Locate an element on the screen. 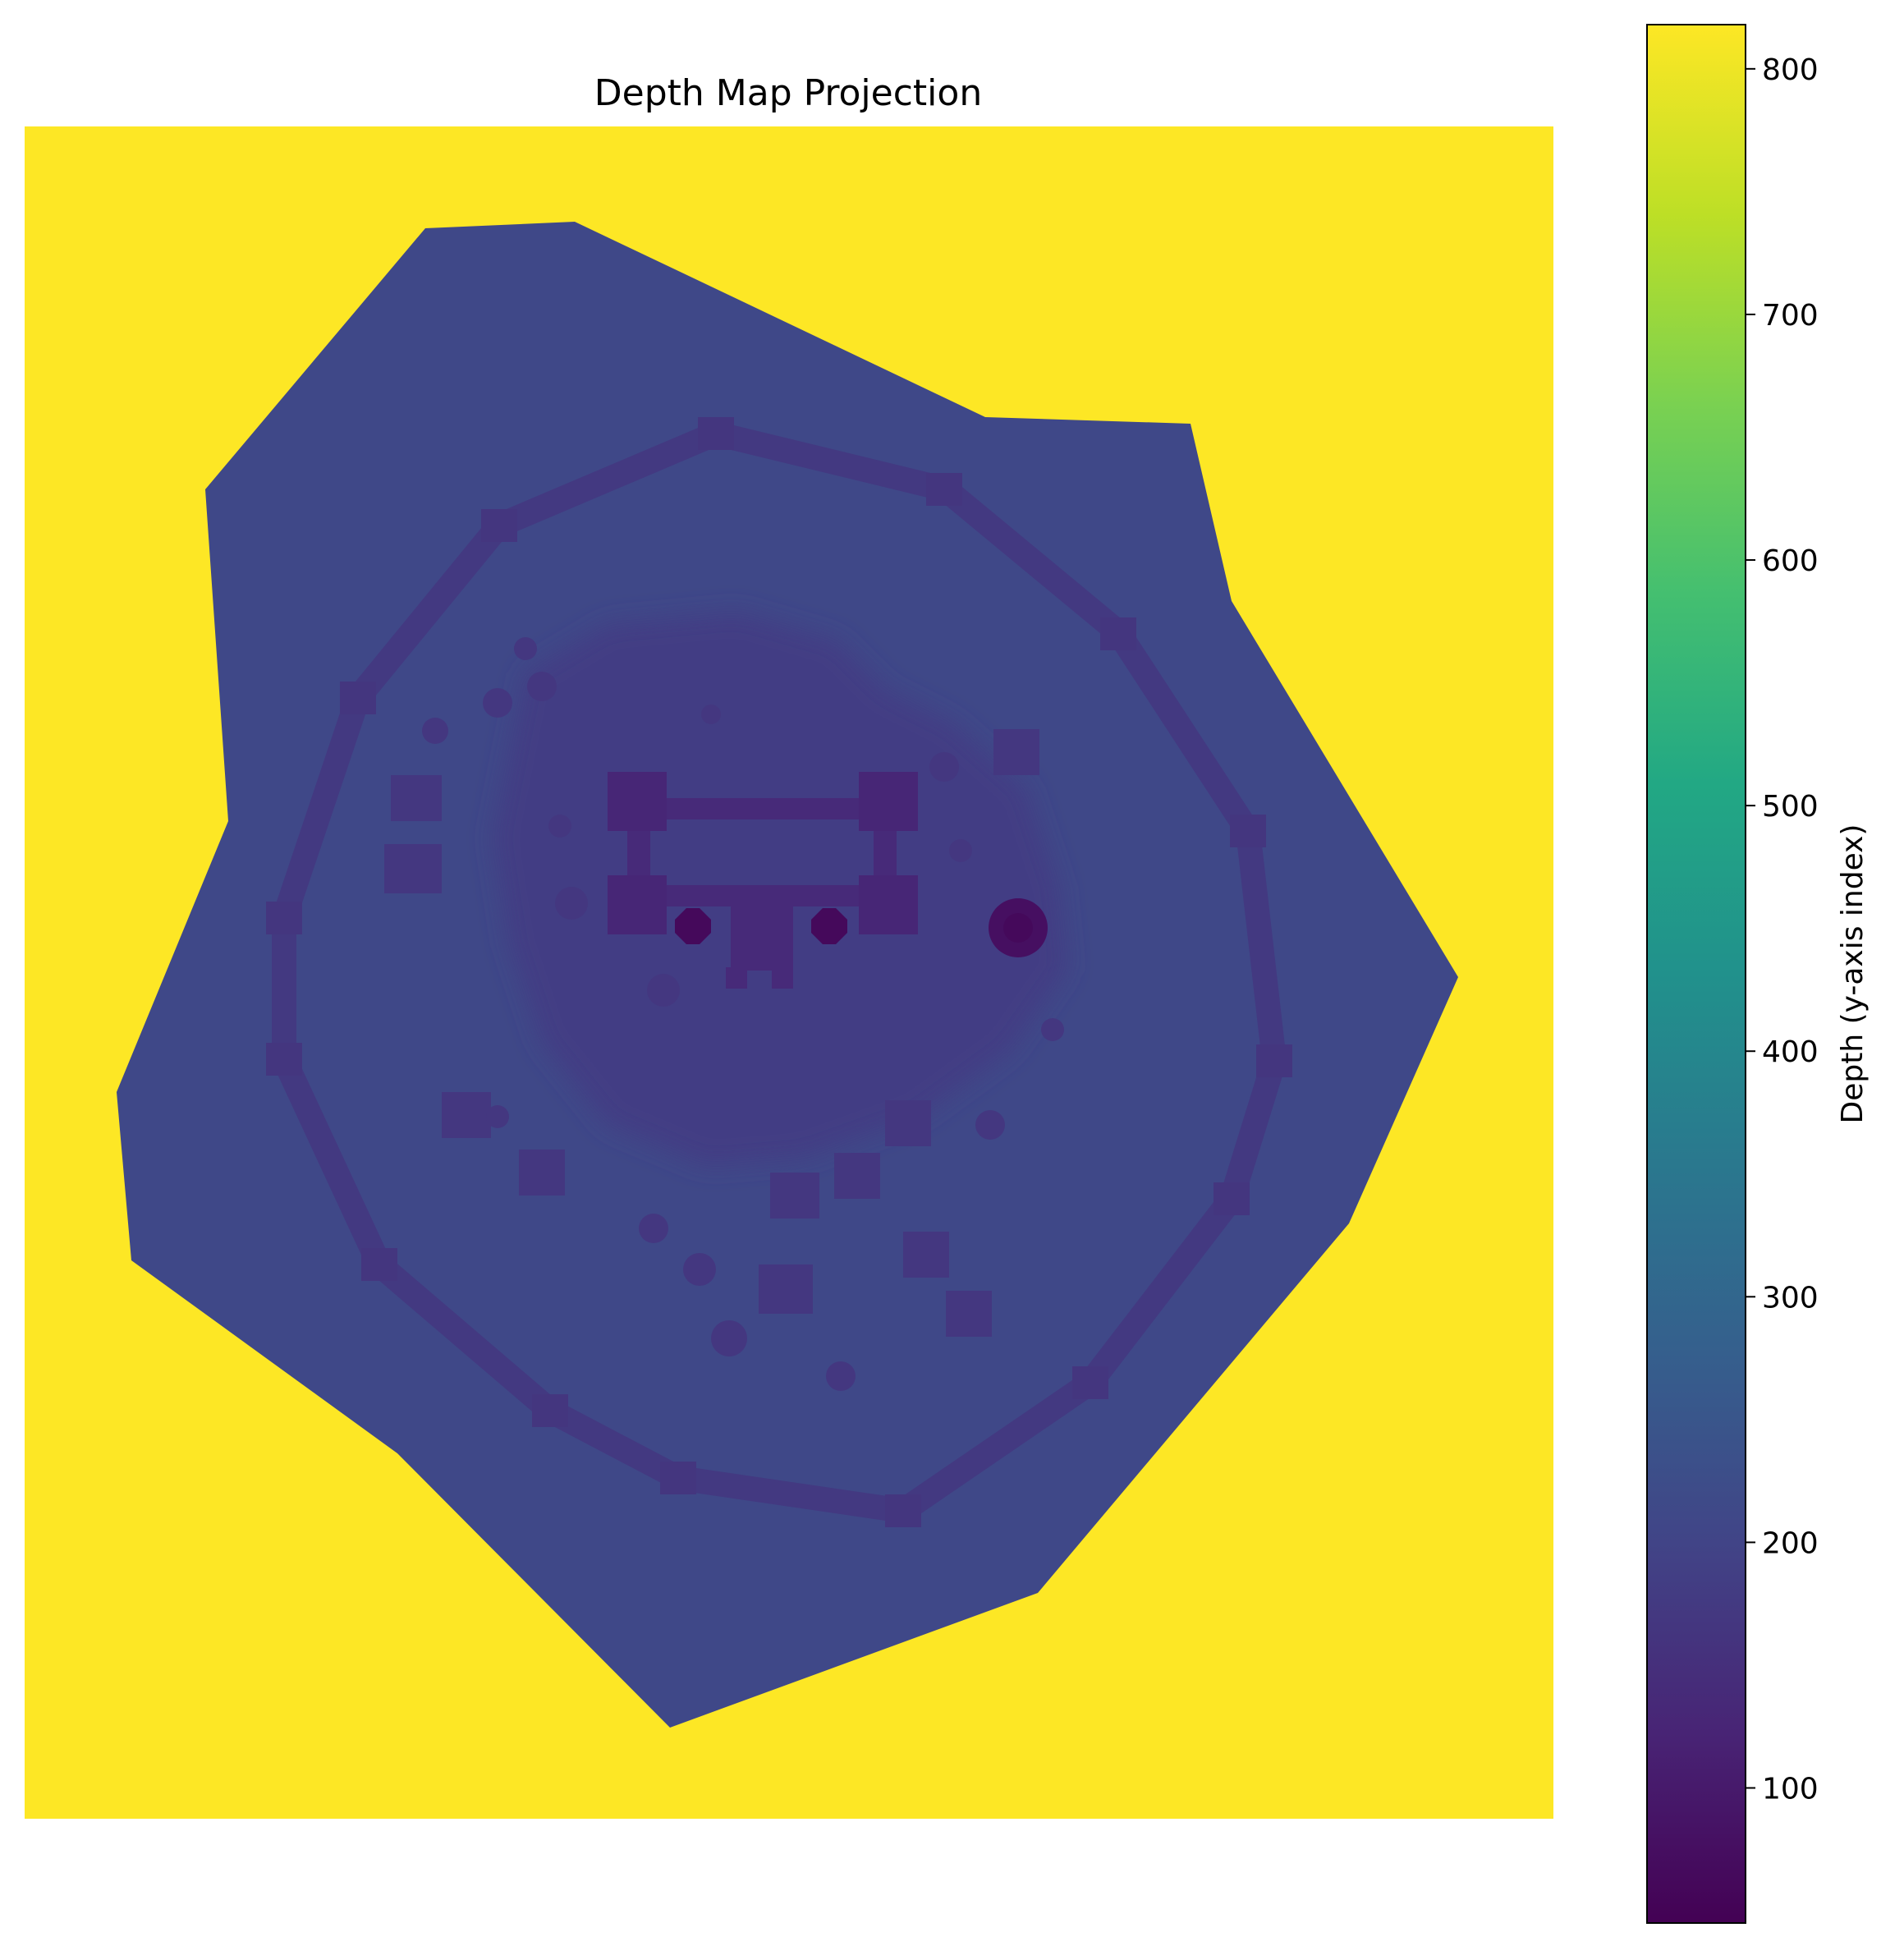  octagon-posts is located at coordinates (761, 926).